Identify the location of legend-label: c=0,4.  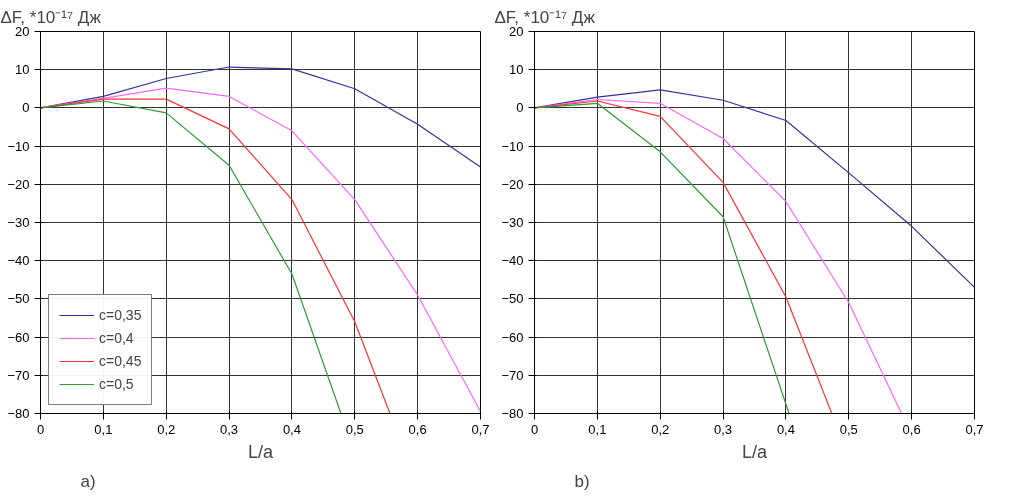
(116, 338).